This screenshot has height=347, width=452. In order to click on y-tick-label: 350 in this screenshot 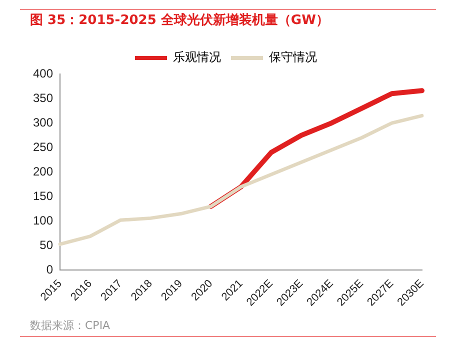, I will do `click(43, 97)`.